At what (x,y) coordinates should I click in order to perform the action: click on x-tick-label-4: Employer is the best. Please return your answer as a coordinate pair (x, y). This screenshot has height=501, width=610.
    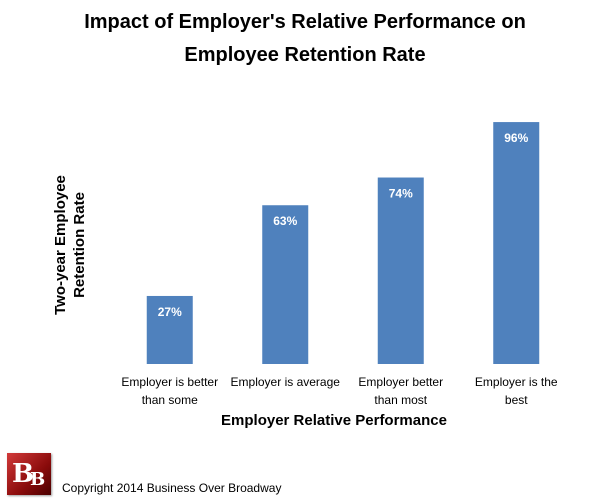
    Looking at the image, I should click on (516, 391).